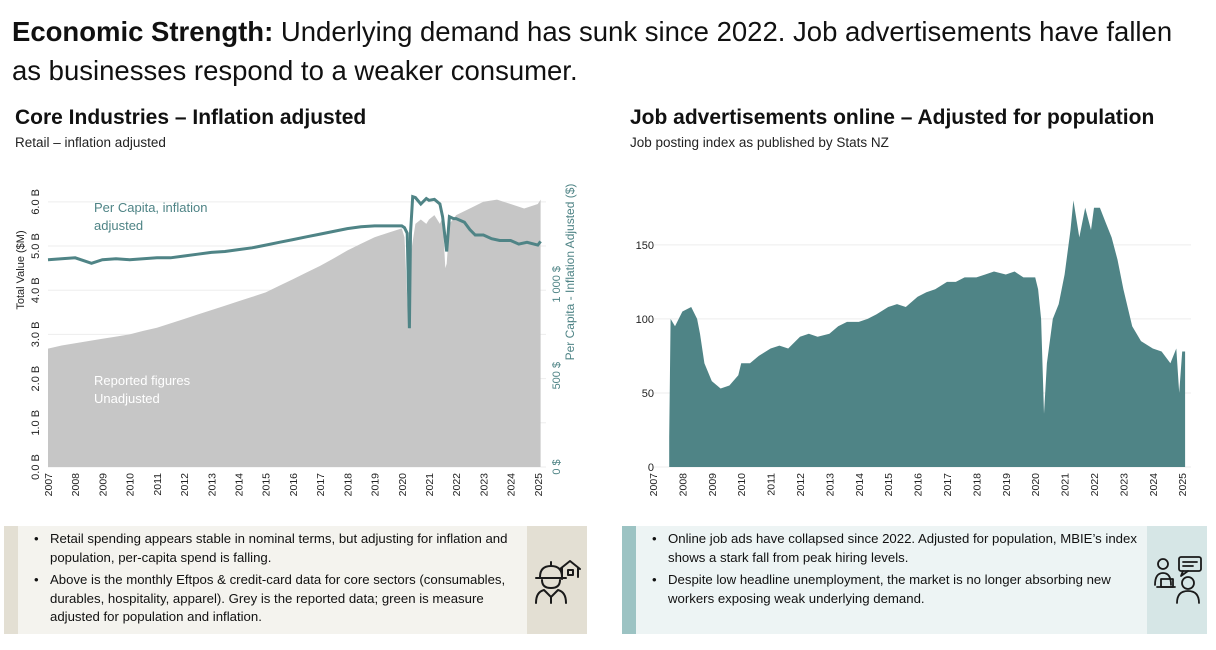 This screenshot has width=1216, height=650. I want to click on job-ads-x-tick-label: 2007, so click(654, 485).